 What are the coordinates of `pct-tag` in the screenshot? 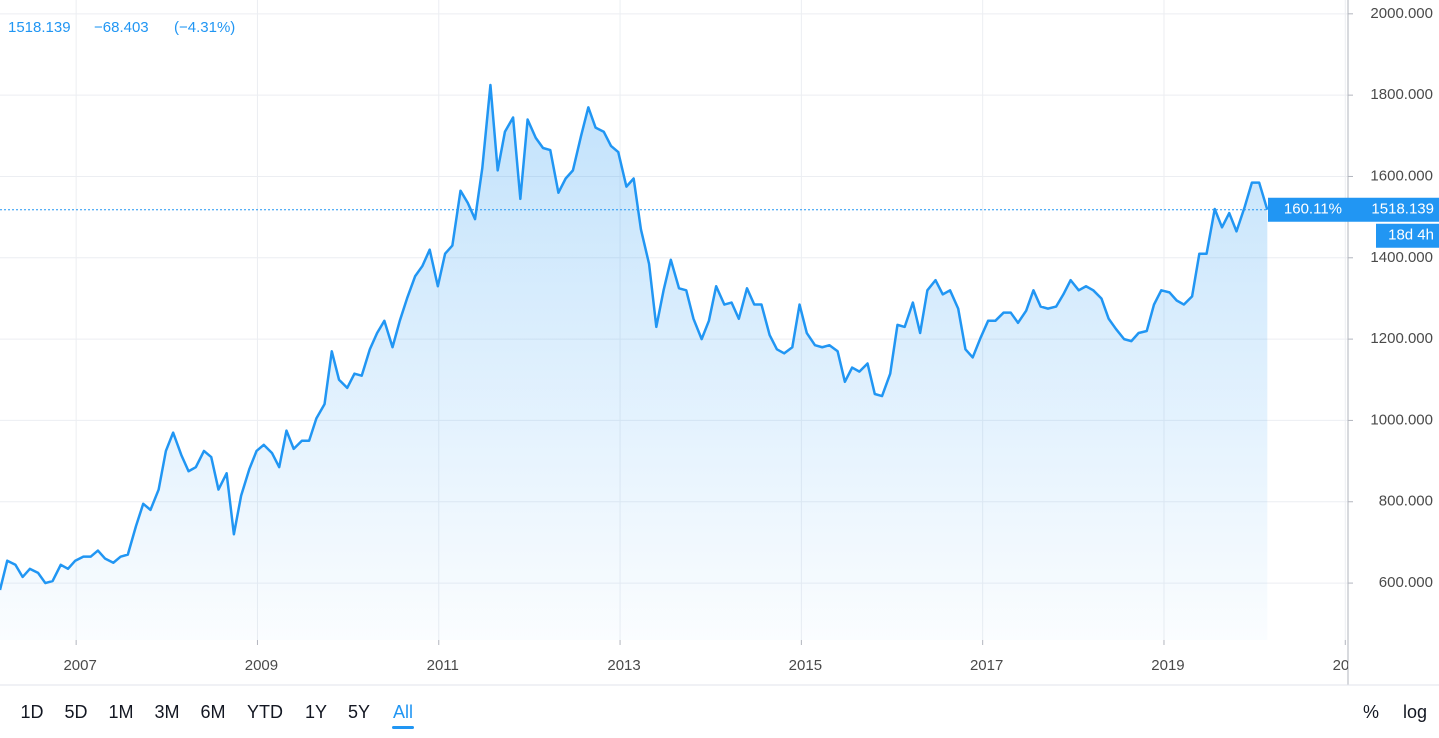 It's located at (1308, 209).